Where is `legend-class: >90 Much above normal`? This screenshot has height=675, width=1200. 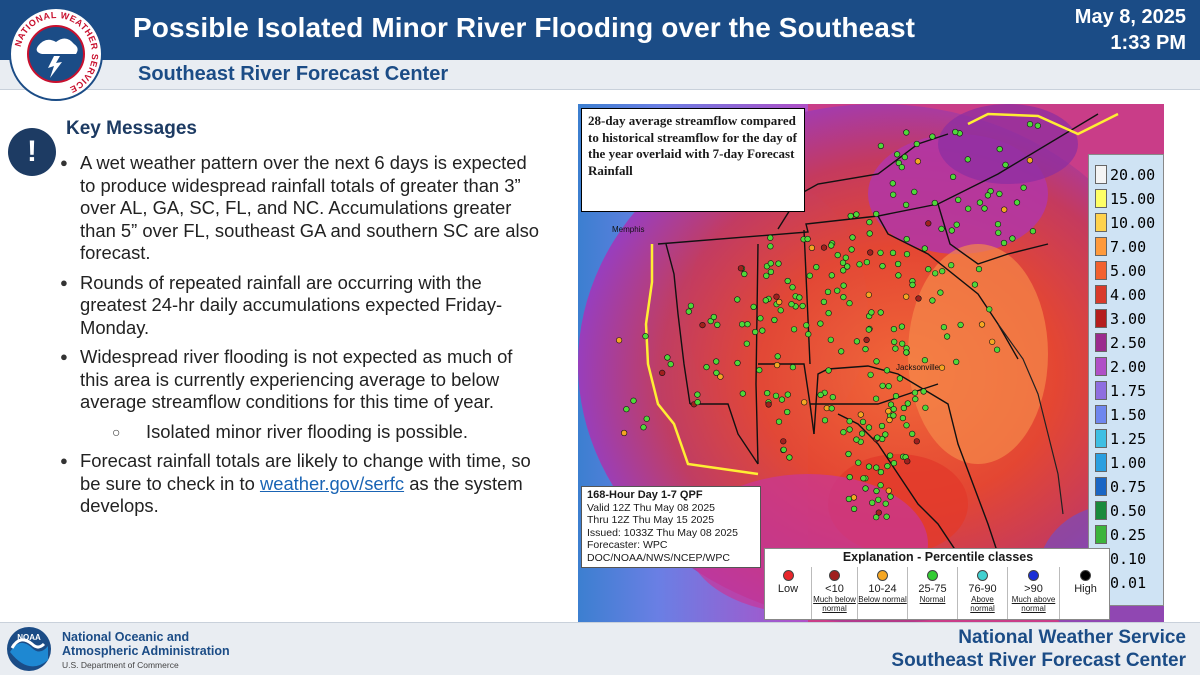 legend-class: >90 Much above normal is located at coordinates (1033, 593).